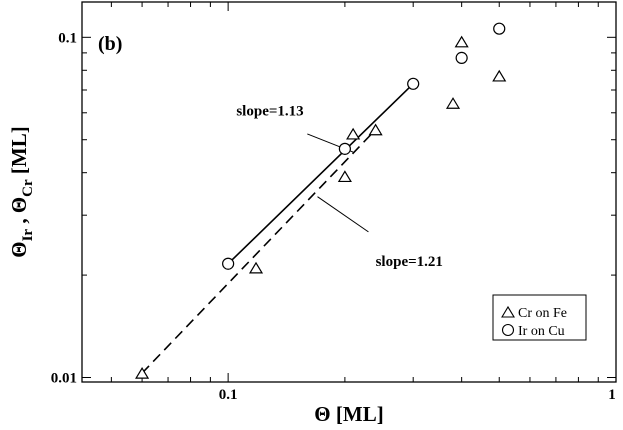 Image resolution: width=623 pixels, height=430 pixels. What do you see at coordinates (269, 111) in the screenshot?
I see `slope-annotation: slope=1.13` at bounding box center [269, 111].